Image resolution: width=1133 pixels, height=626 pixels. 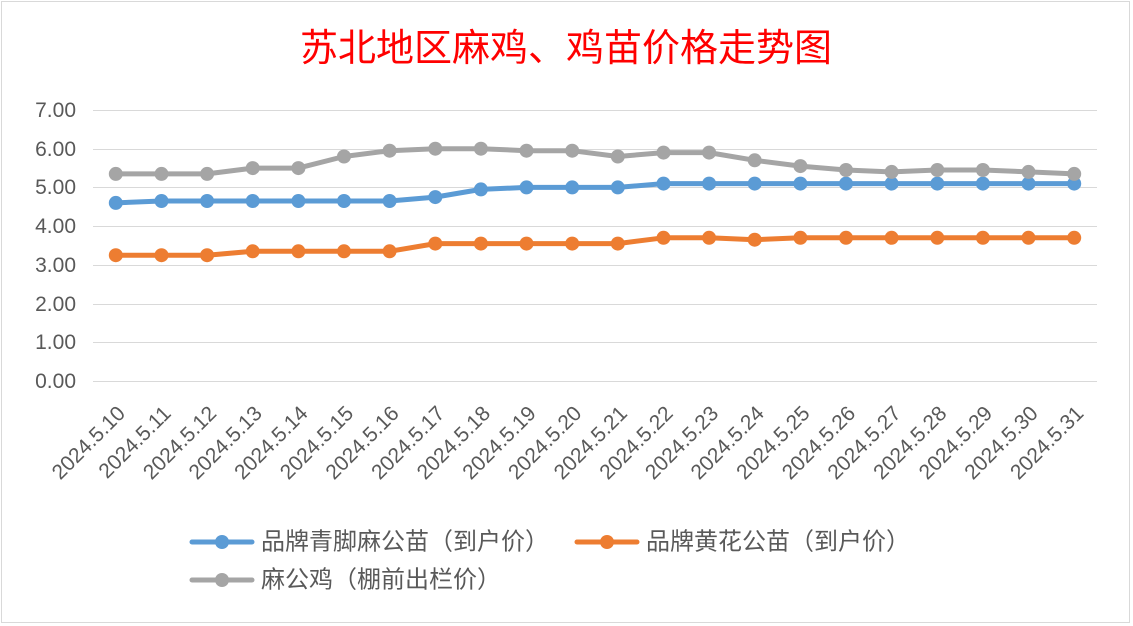 I want to click on legend-item-1: 品牌黄花公苗（到户价）, so click(x=742, y=542).